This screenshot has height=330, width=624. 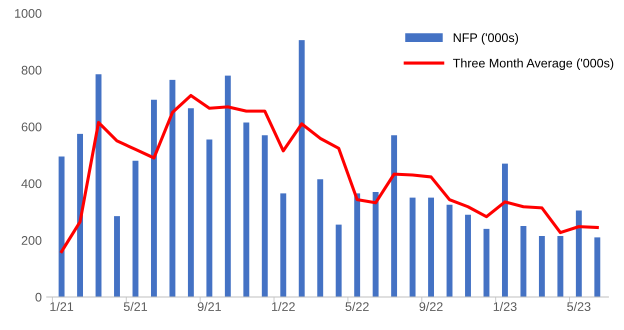 What do you see at coordinates (505, 307) in the screenshot?
I see `x-tick-label: 1/23` at bounding box center [505, 307].